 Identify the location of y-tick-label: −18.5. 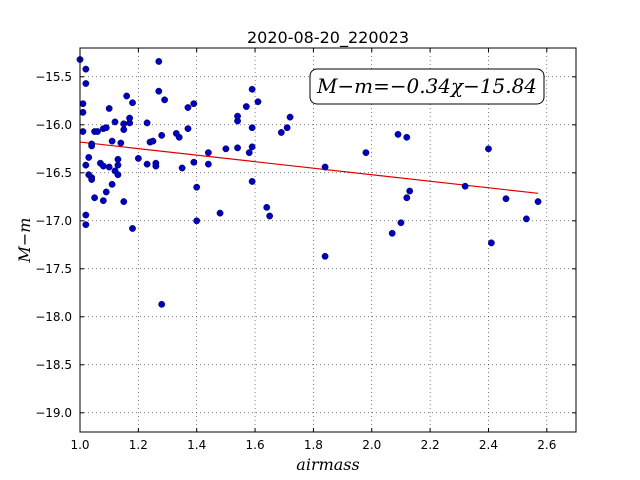
(53, 365).